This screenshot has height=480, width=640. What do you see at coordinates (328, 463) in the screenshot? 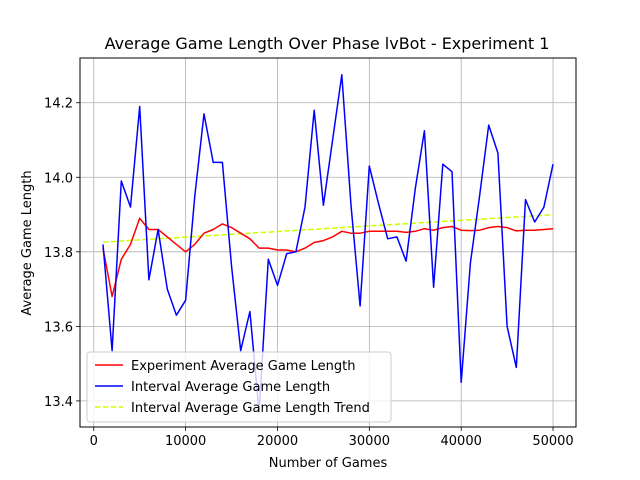
I see `x-axis-label: Number of Games` at bounding box center [328, 463].